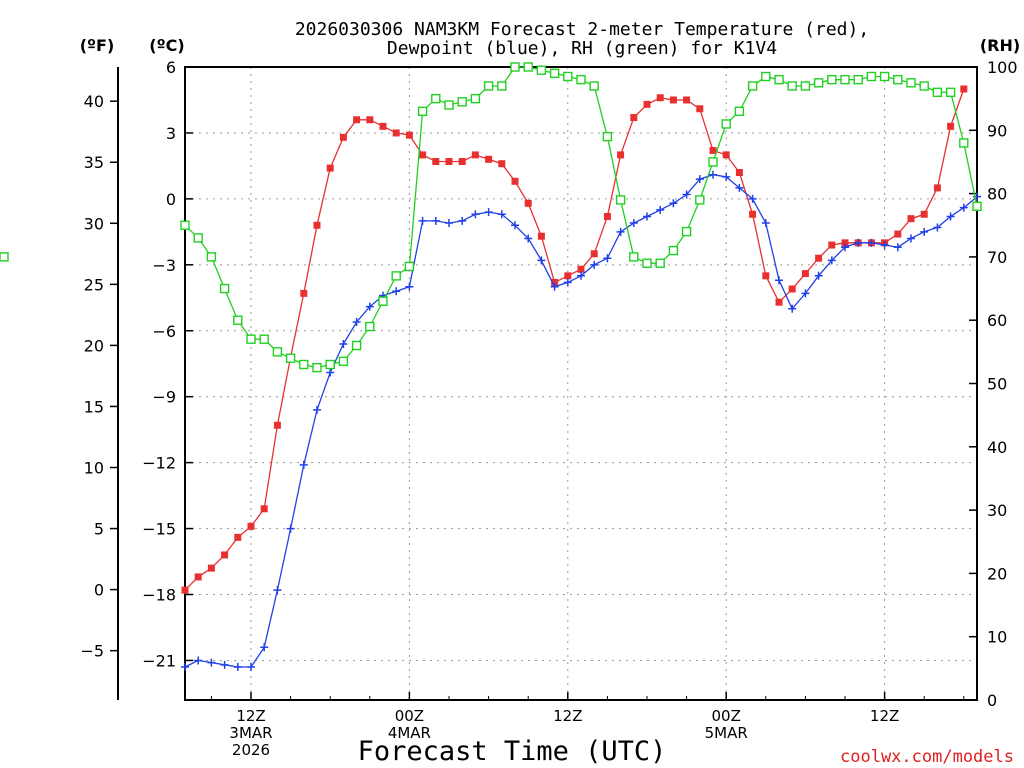 The height and width of the screenshot is (768, 1024). Describe the element at coordinates (94, 345) in the screenshot. I see `fahrenheit-tick-label: 20` at that location.